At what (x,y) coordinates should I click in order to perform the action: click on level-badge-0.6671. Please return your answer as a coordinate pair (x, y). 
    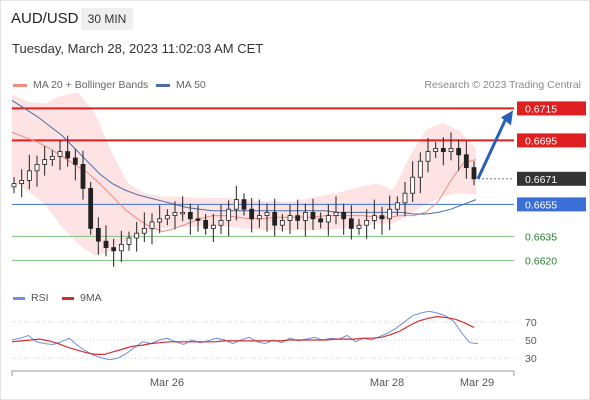
    Looking at the image, I should click on (551, 178).